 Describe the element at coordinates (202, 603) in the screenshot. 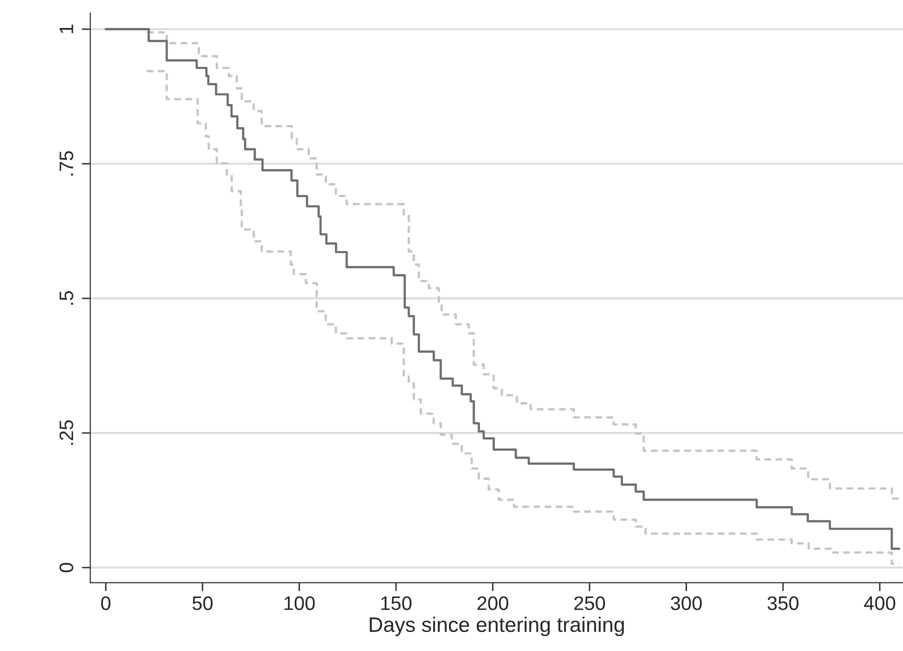

I see `x-tick-label: 50` at that location.